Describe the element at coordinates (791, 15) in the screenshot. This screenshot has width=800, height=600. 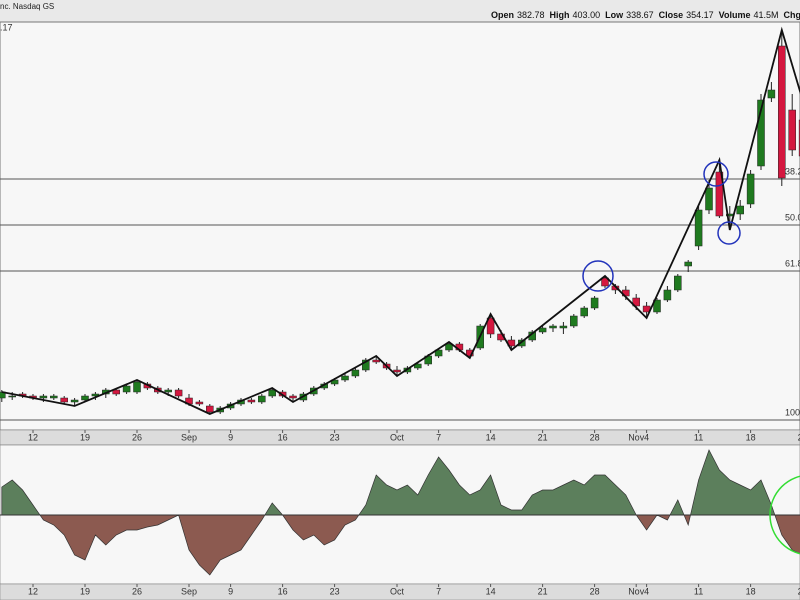
I see `quote-label: Chg` at that location.